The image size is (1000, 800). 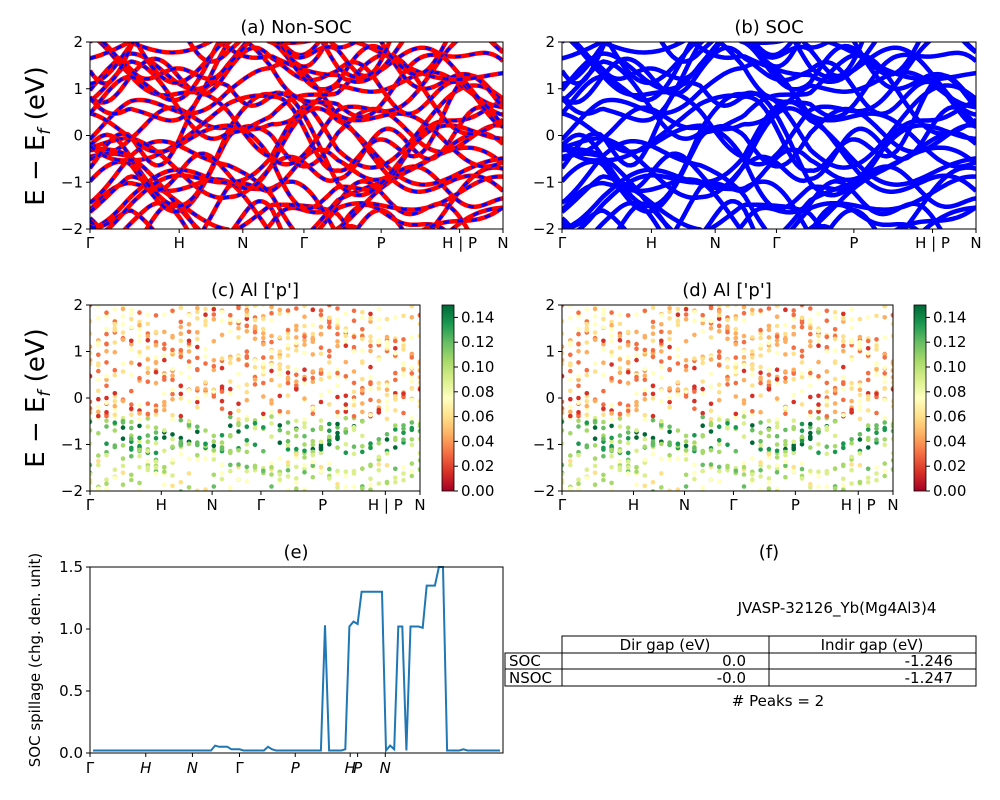 What do you see at coordinates (296, 127) in the screenshot?
I see `band-line-spin-down` at bounding box center [296, 127].